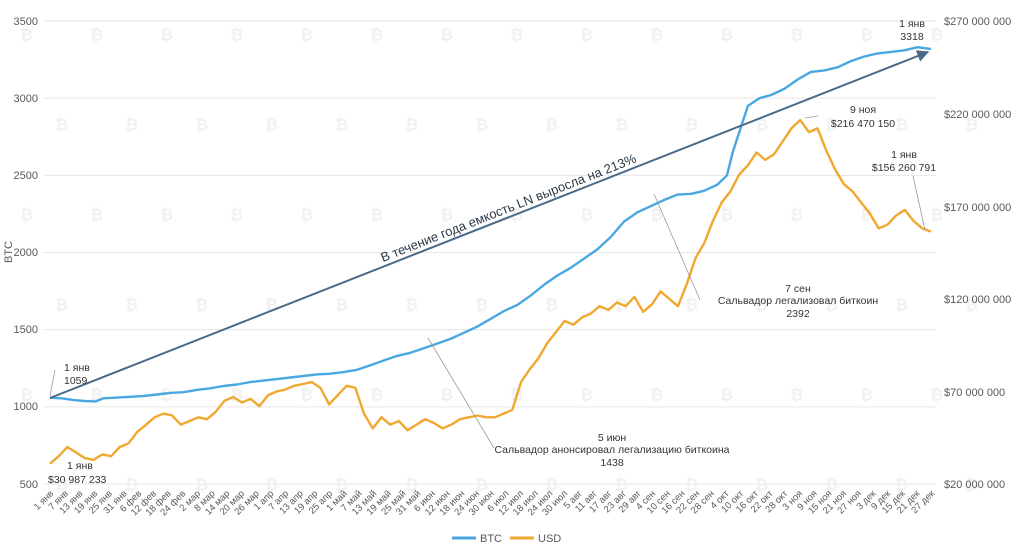 This screenshot has height=555, width=1024. Describe the element at coordinates (9, 252) in the screenshot. I see `y-left-label: BTC` at that location.